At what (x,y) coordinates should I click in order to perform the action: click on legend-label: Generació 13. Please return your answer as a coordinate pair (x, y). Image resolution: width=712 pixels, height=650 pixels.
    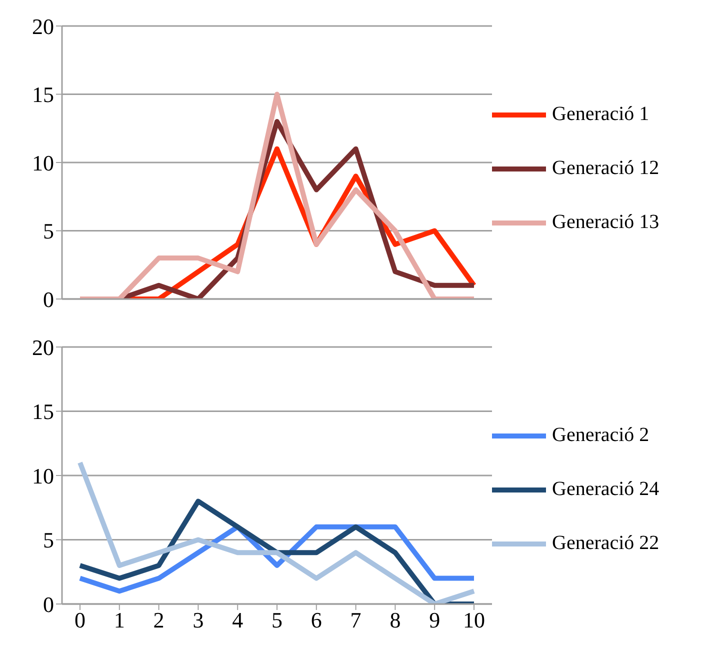
    Looking at the image, I should click on (606, 222).